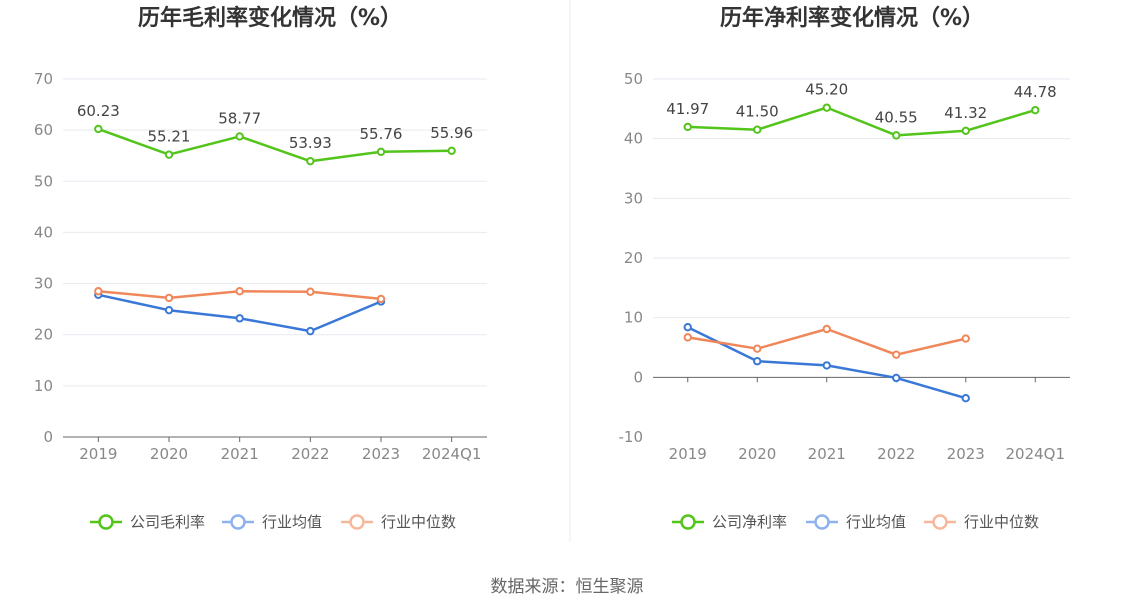 Image resolution: width=1134 pixels, height=612 pixels. I want to click on data-source: 数据来源：恒生聚源, so click(567, 587).